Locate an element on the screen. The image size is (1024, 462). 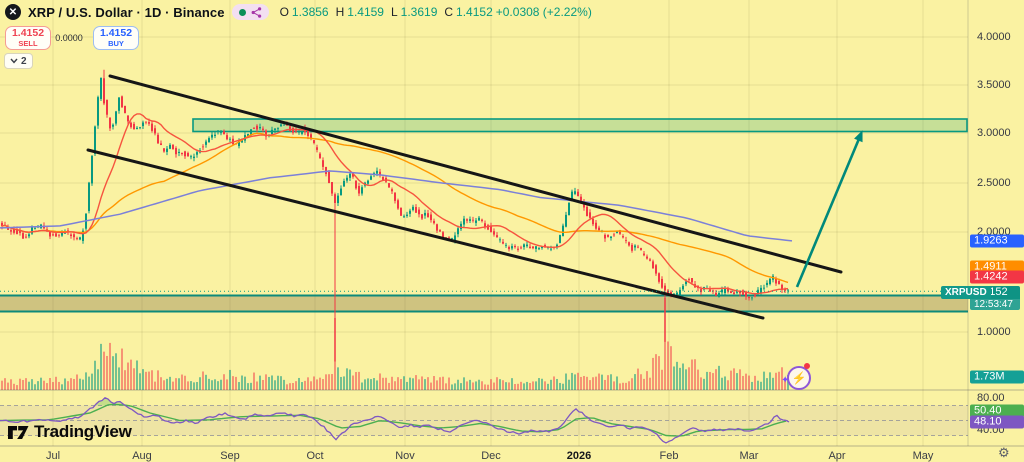
support-band-zone is located at coordinates (484, 303).